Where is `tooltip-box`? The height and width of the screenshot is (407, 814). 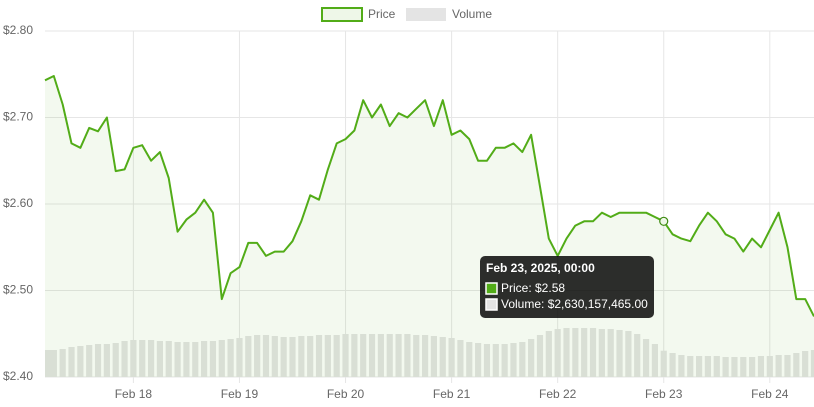
tooltip-box is located at coordinates (567, 287).